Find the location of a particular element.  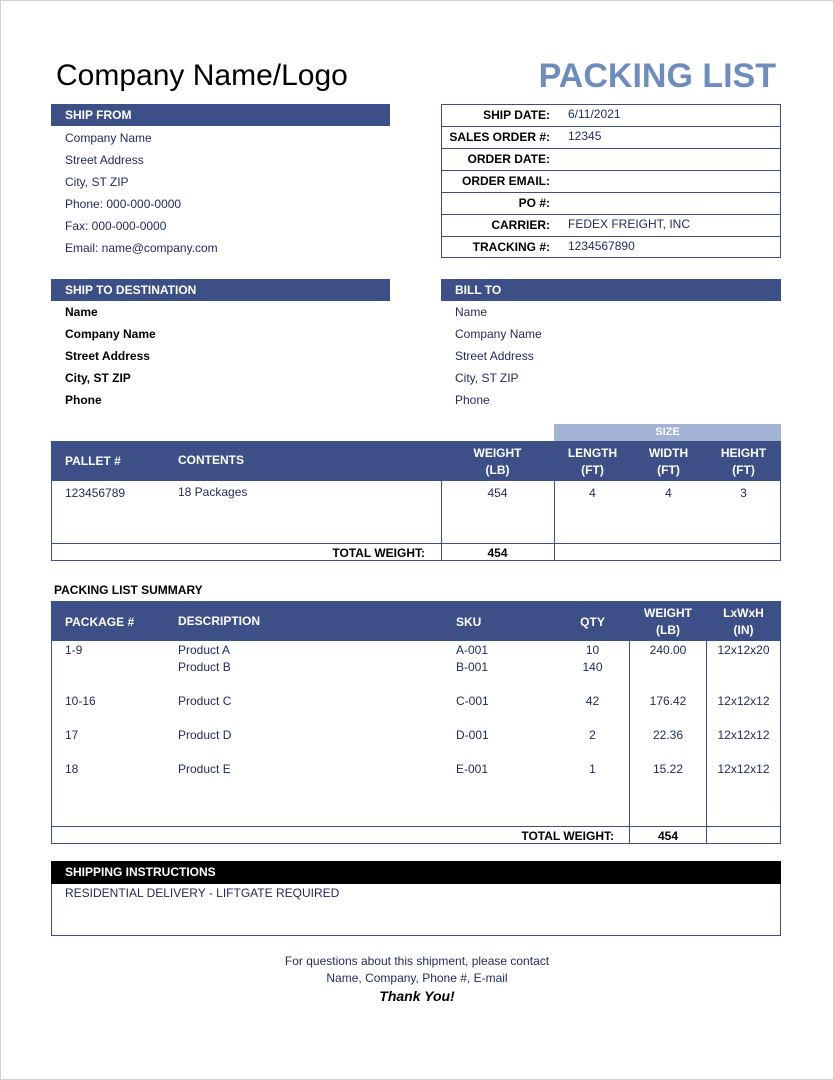

qty-header: QTY is located at coordinates (592, 622).